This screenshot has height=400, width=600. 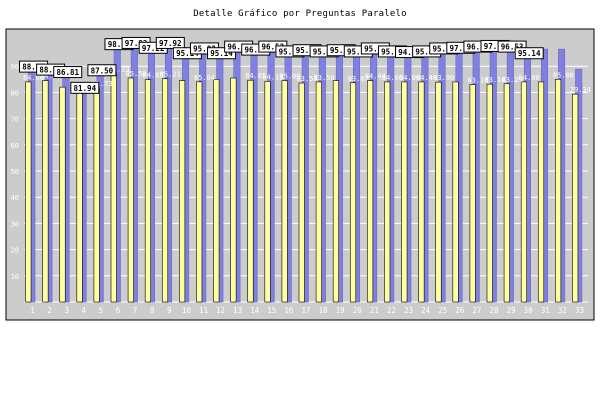 What do you see at coordinates (289, 310) in the screenshot?
I see `x-tick-label: 16` at bounding box center [289, 310].